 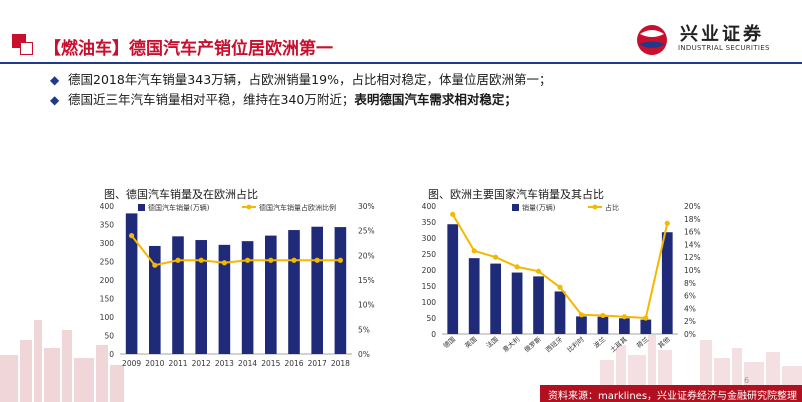 I want to click on x-tick-label: 比利时, so click(x=575, y=344).